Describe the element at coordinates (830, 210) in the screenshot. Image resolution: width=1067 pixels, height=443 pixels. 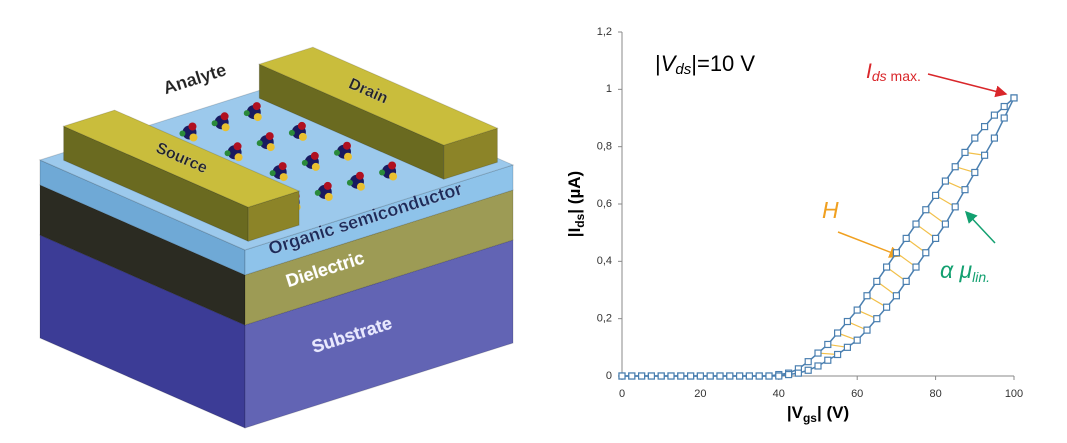
I see `hysteresis-annotation: H` at that location.